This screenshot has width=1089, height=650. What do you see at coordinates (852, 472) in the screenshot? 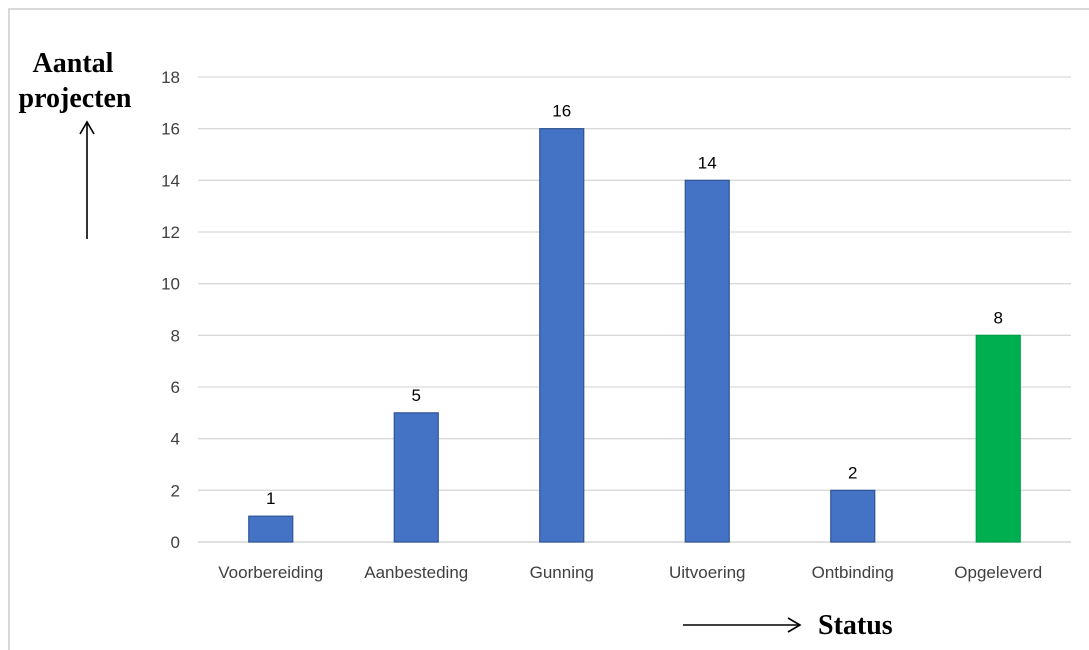
I see `data-label: 2` at bounding box center [852, 472].